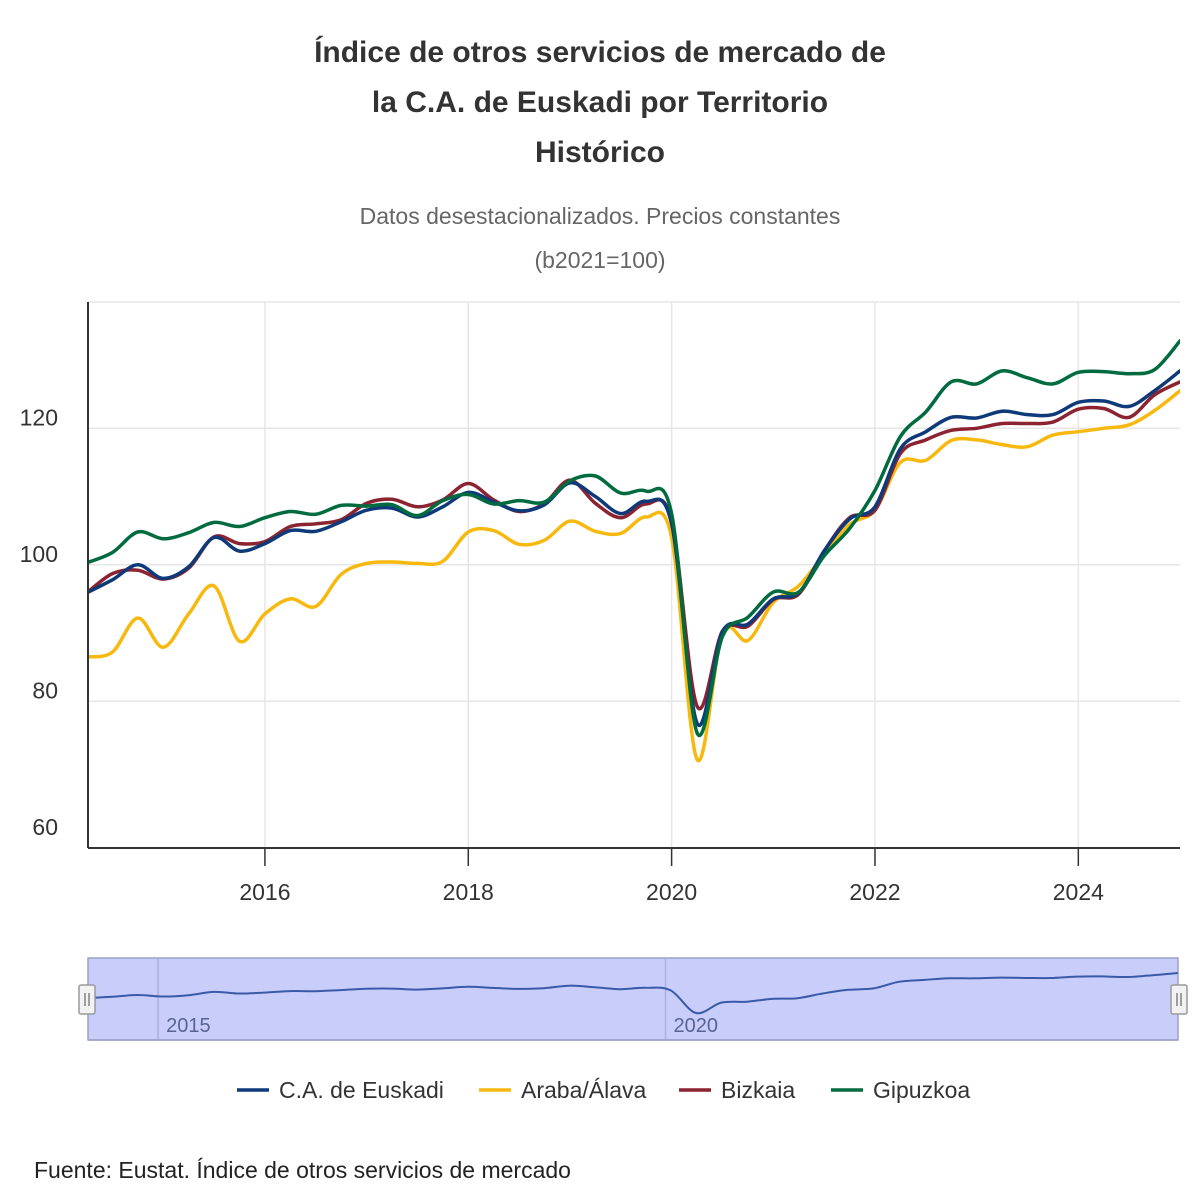  What do you see at coordinates (39, 417) in the screenshot?
I see `y-tick-label: 120` at bounding box center [39, 417].